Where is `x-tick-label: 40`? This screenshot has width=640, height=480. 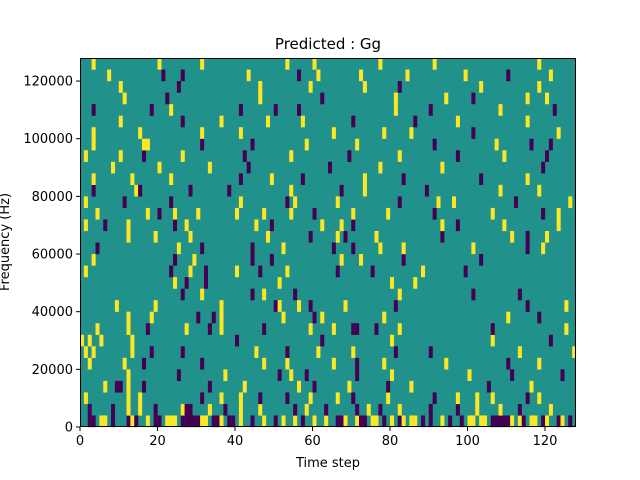
x-tick-label: 40 is located at coordinates (235, 441).